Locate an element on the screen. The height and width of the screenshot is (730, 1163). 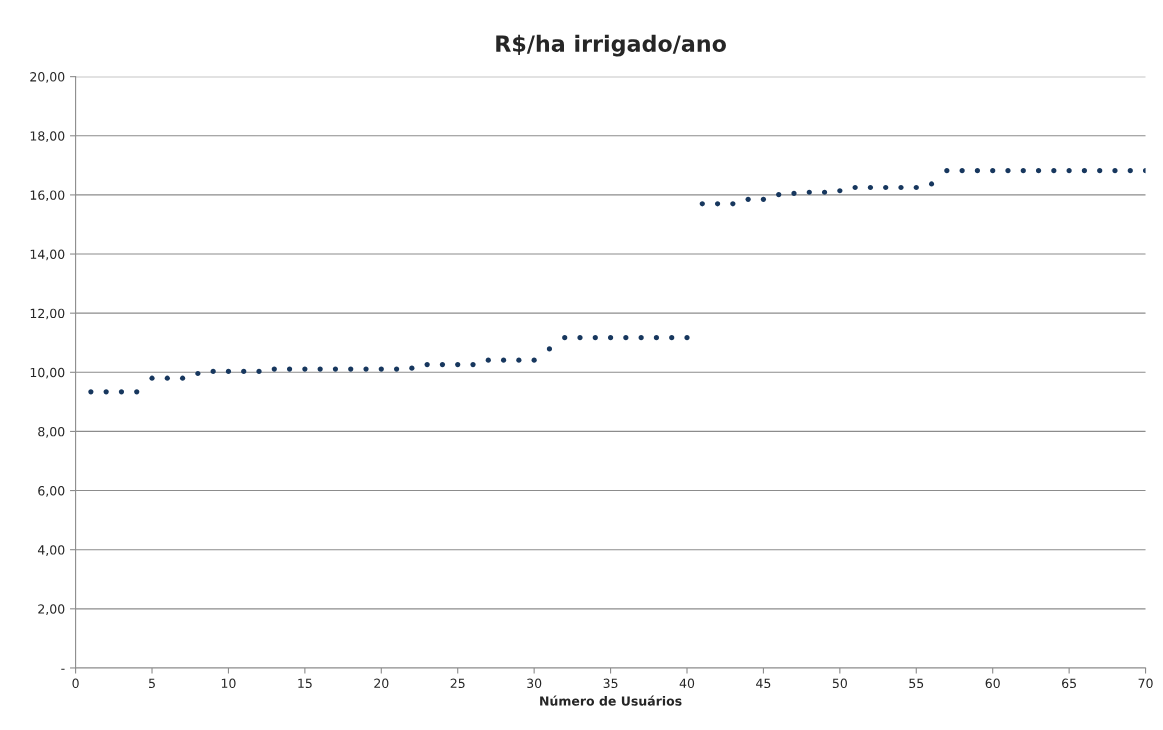
x-tick-label: 30 is located at coordinates (534, 683).